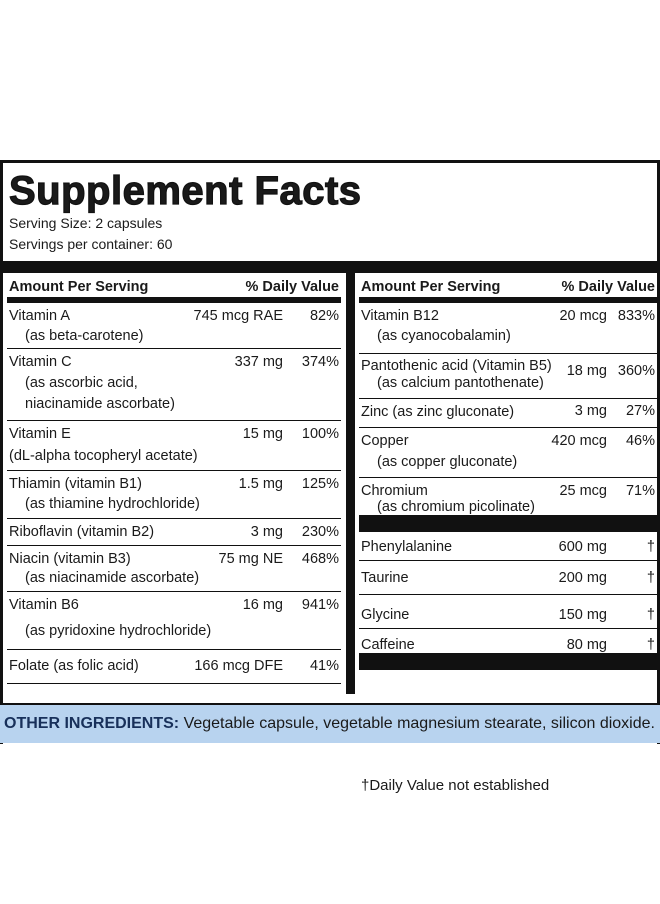 Image resolution: width=660 pixels, height=904 pixels. I want to click on nutrient-source: (dL-alpha tocopheryl acetate), so click(103, 456).